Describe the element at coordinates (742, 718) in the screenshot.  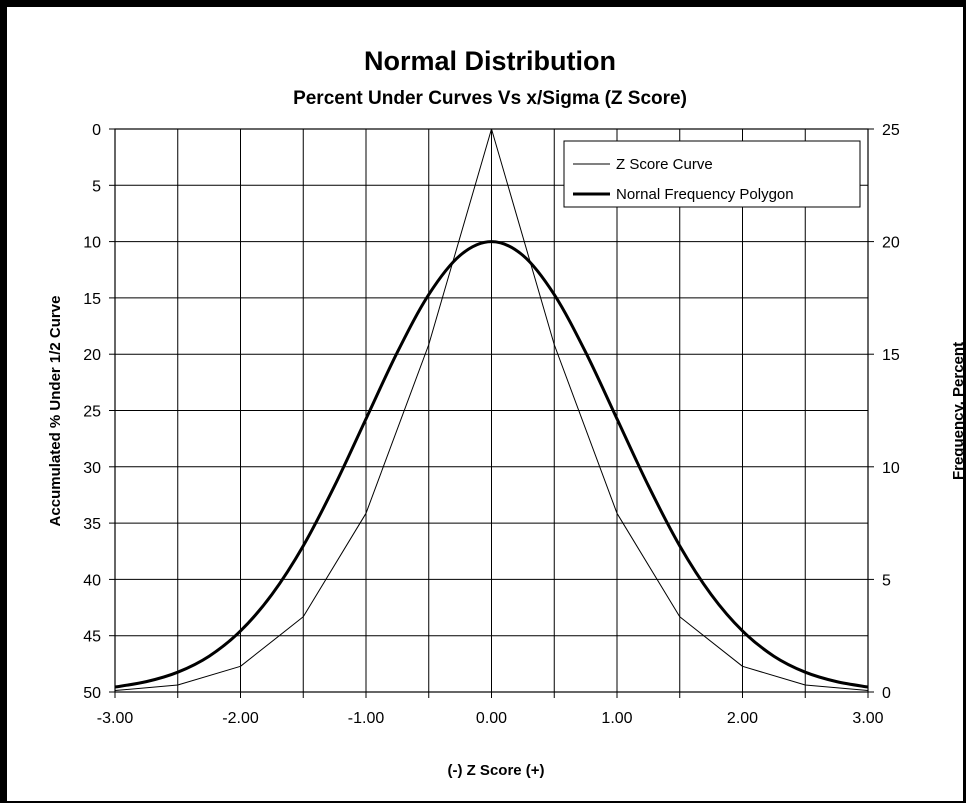
I see `x-tick-label: 2.00` at that location.